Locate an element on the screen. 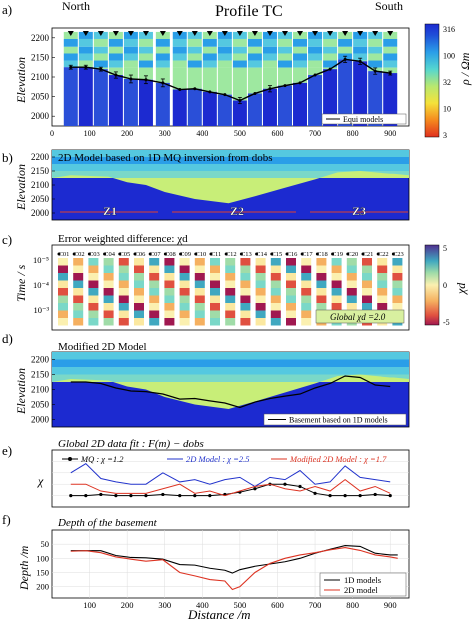 The height and width of the screenshot is (622, 474). chi-colorbar-tick: 5 is located at coordinates (445, 248).